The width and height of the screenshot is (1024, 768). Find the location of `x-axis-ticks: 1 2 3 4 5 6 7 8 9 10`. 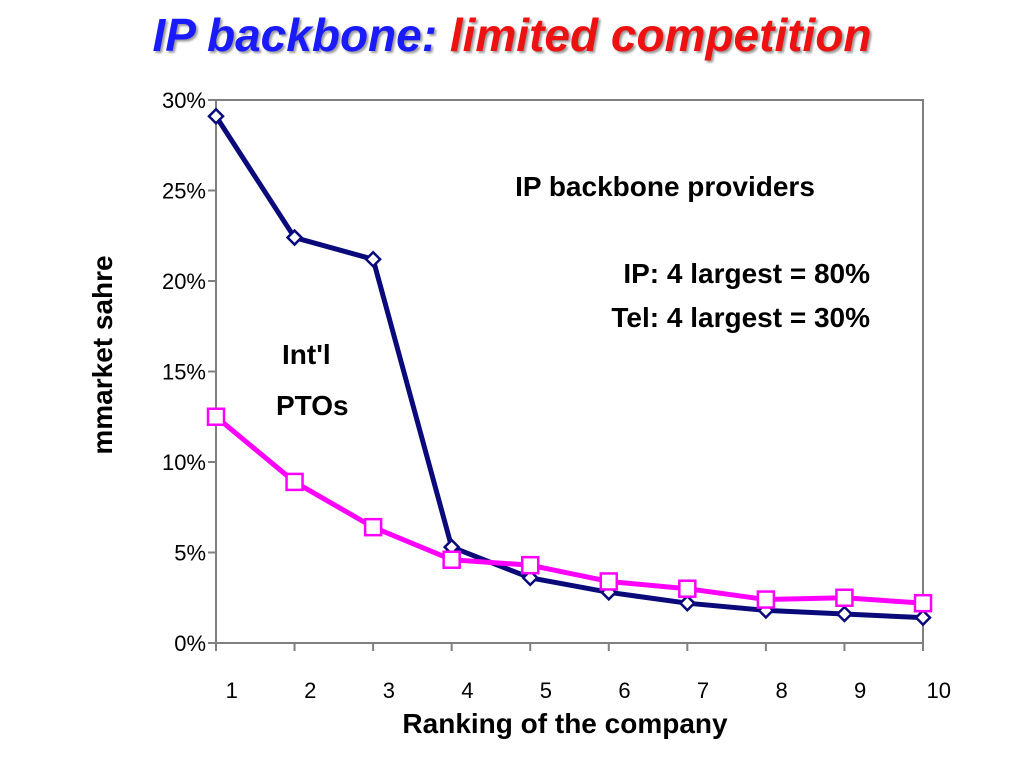

x-axis-ticks: 1 2 3 4 5 6 7 8 9 10 is located at coordinates (583, 673).